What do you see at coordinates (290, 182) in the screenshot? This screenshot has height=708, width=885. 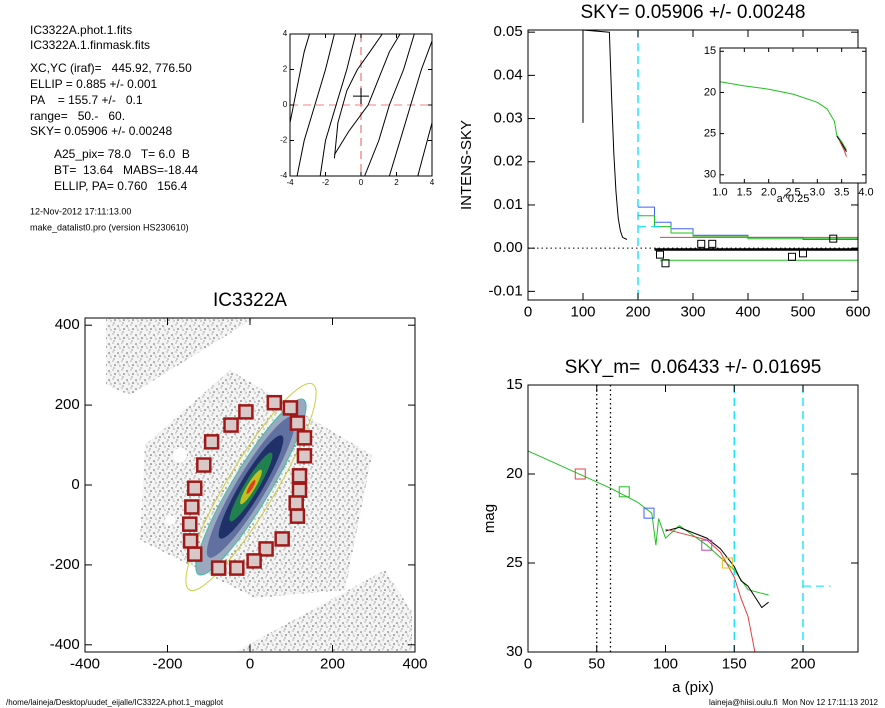 I see `x-tick-label: -4` at bounding box center [290, 182].